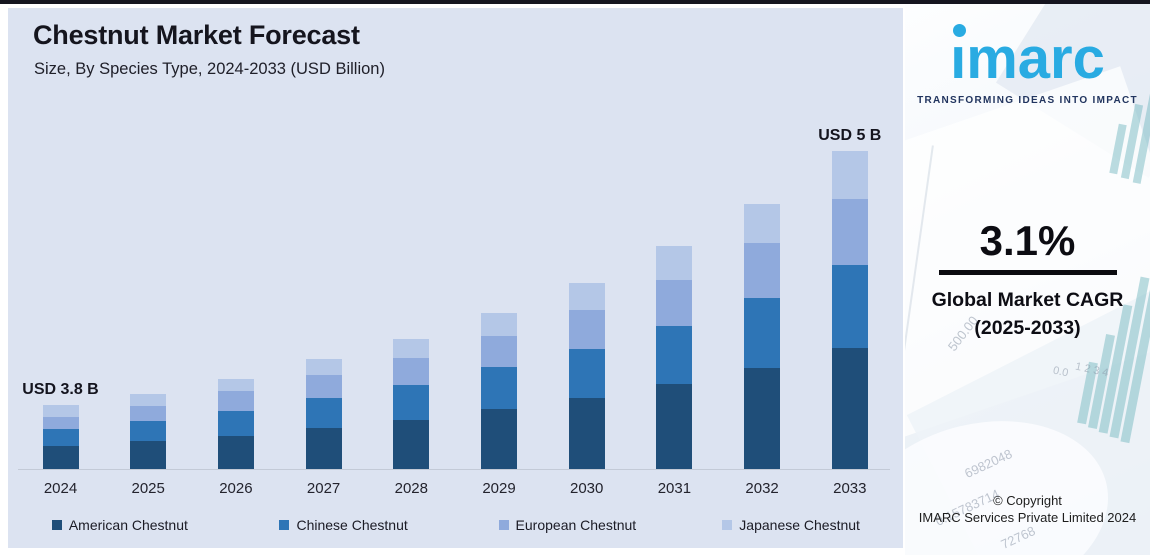 Image resolution: width=1150 pixels, height=555 pixels. What do you see at coordinates (499, 488) in the screenshot?
I see `x-tick-2029: 2029` at bounding box center [499, 488].